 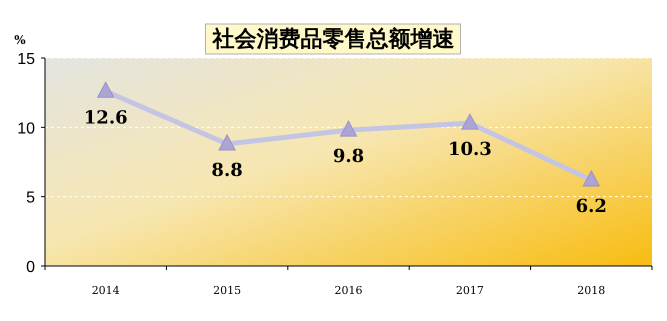 What do you see at coordinates (591, 290) in the screenshot?
I see `x-tick-label: 2018` at bounding box center [591, 290].